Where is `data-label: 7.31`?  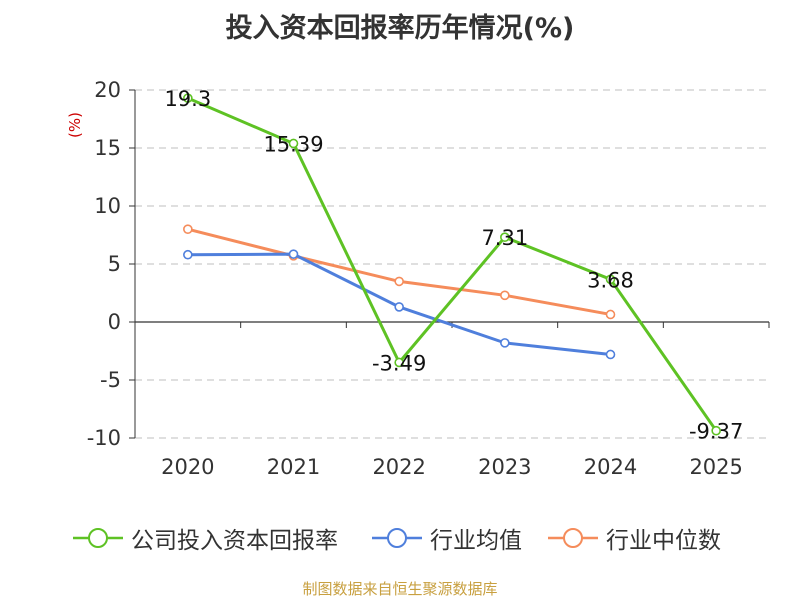
data-label: 7.31 is located at coordinates (504, 238).